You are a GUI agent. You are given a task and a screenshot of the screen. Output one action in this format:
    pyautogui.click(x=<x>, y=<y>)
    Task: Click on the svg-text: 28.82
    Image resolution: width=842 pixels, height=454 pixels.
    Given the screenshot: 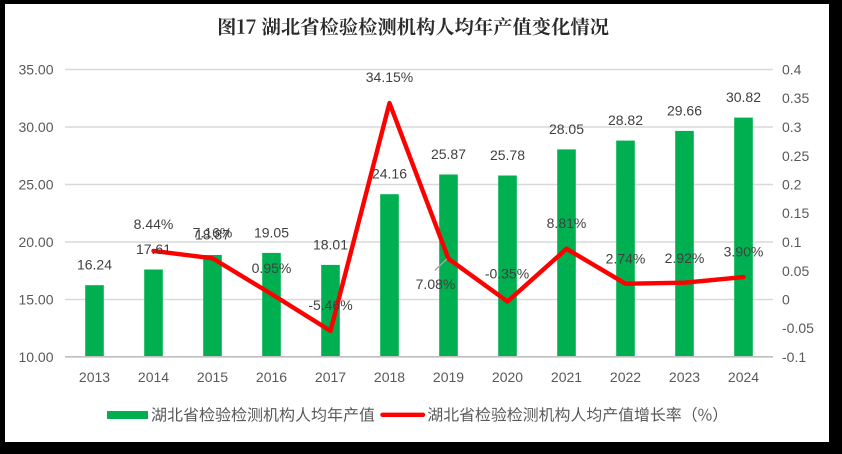 What is the action you would take?
    pyautogui.click(x=625, y=120)
    